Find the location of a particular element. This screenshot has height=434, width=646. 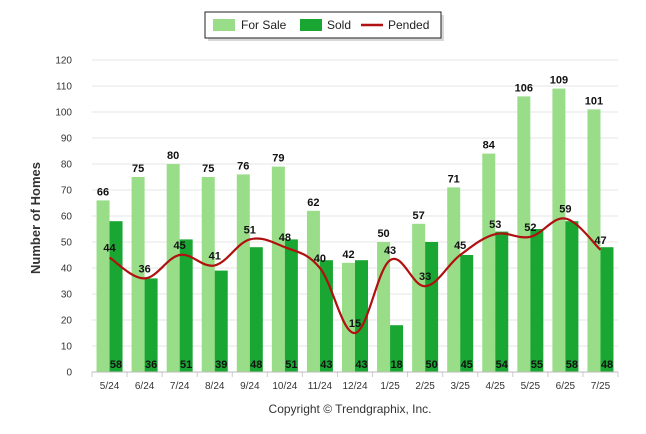

pended-data-label: 48 is located at coordinates (285, 238).